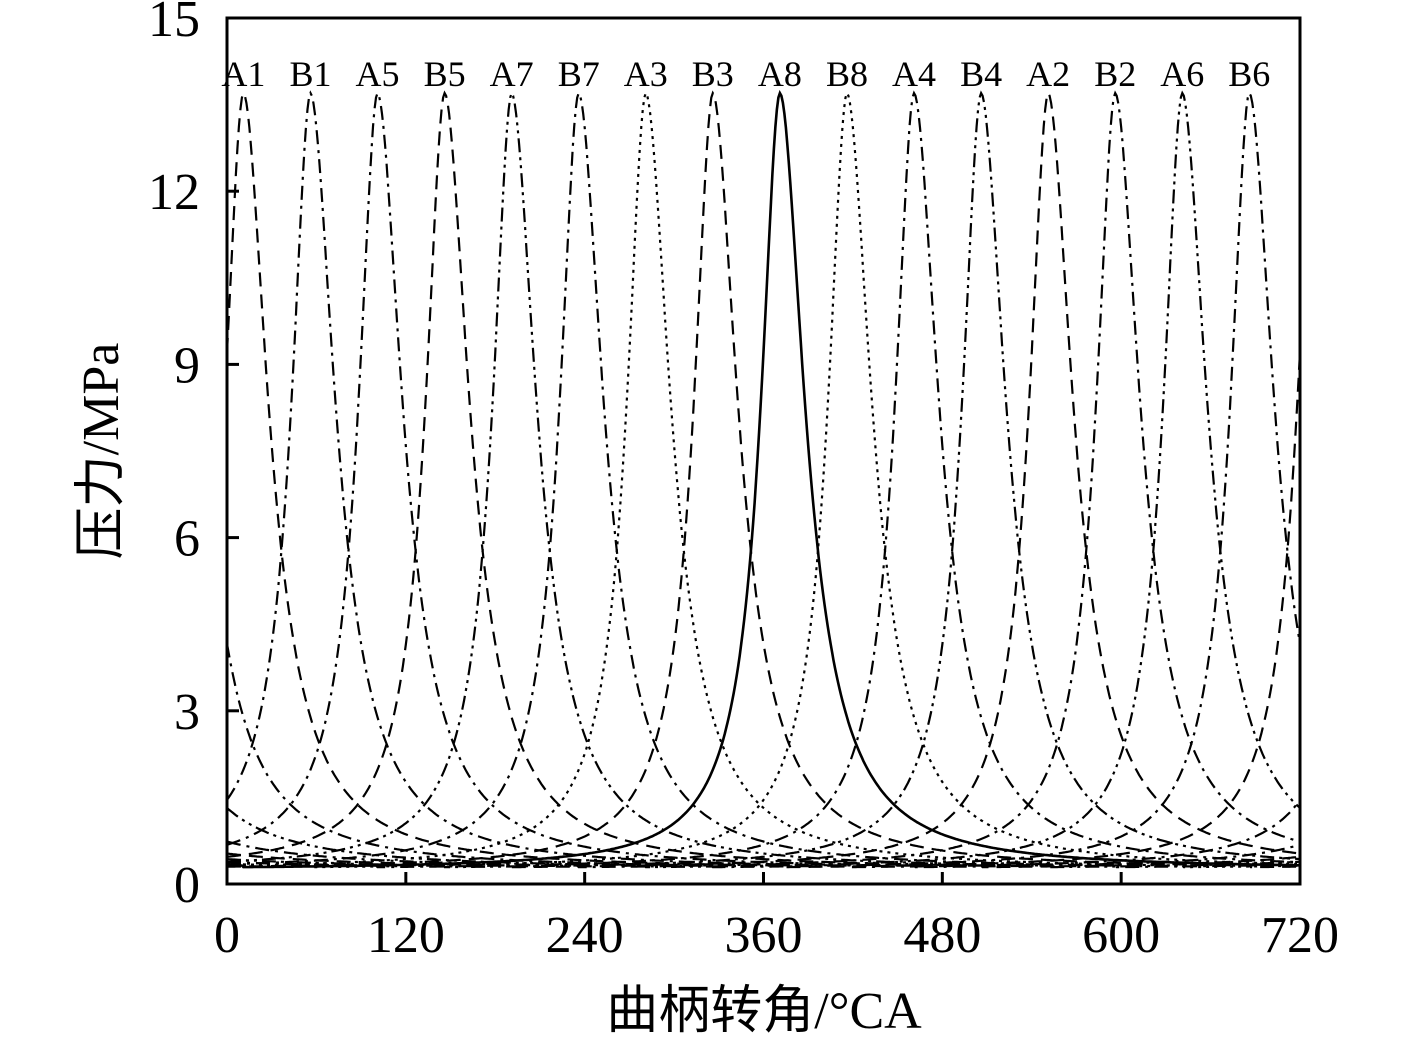 The image size is (1417, 1039). Describe the element at coordinates (378, 74) in the screenshot. I see `peak-label-a5: A5` at that location.